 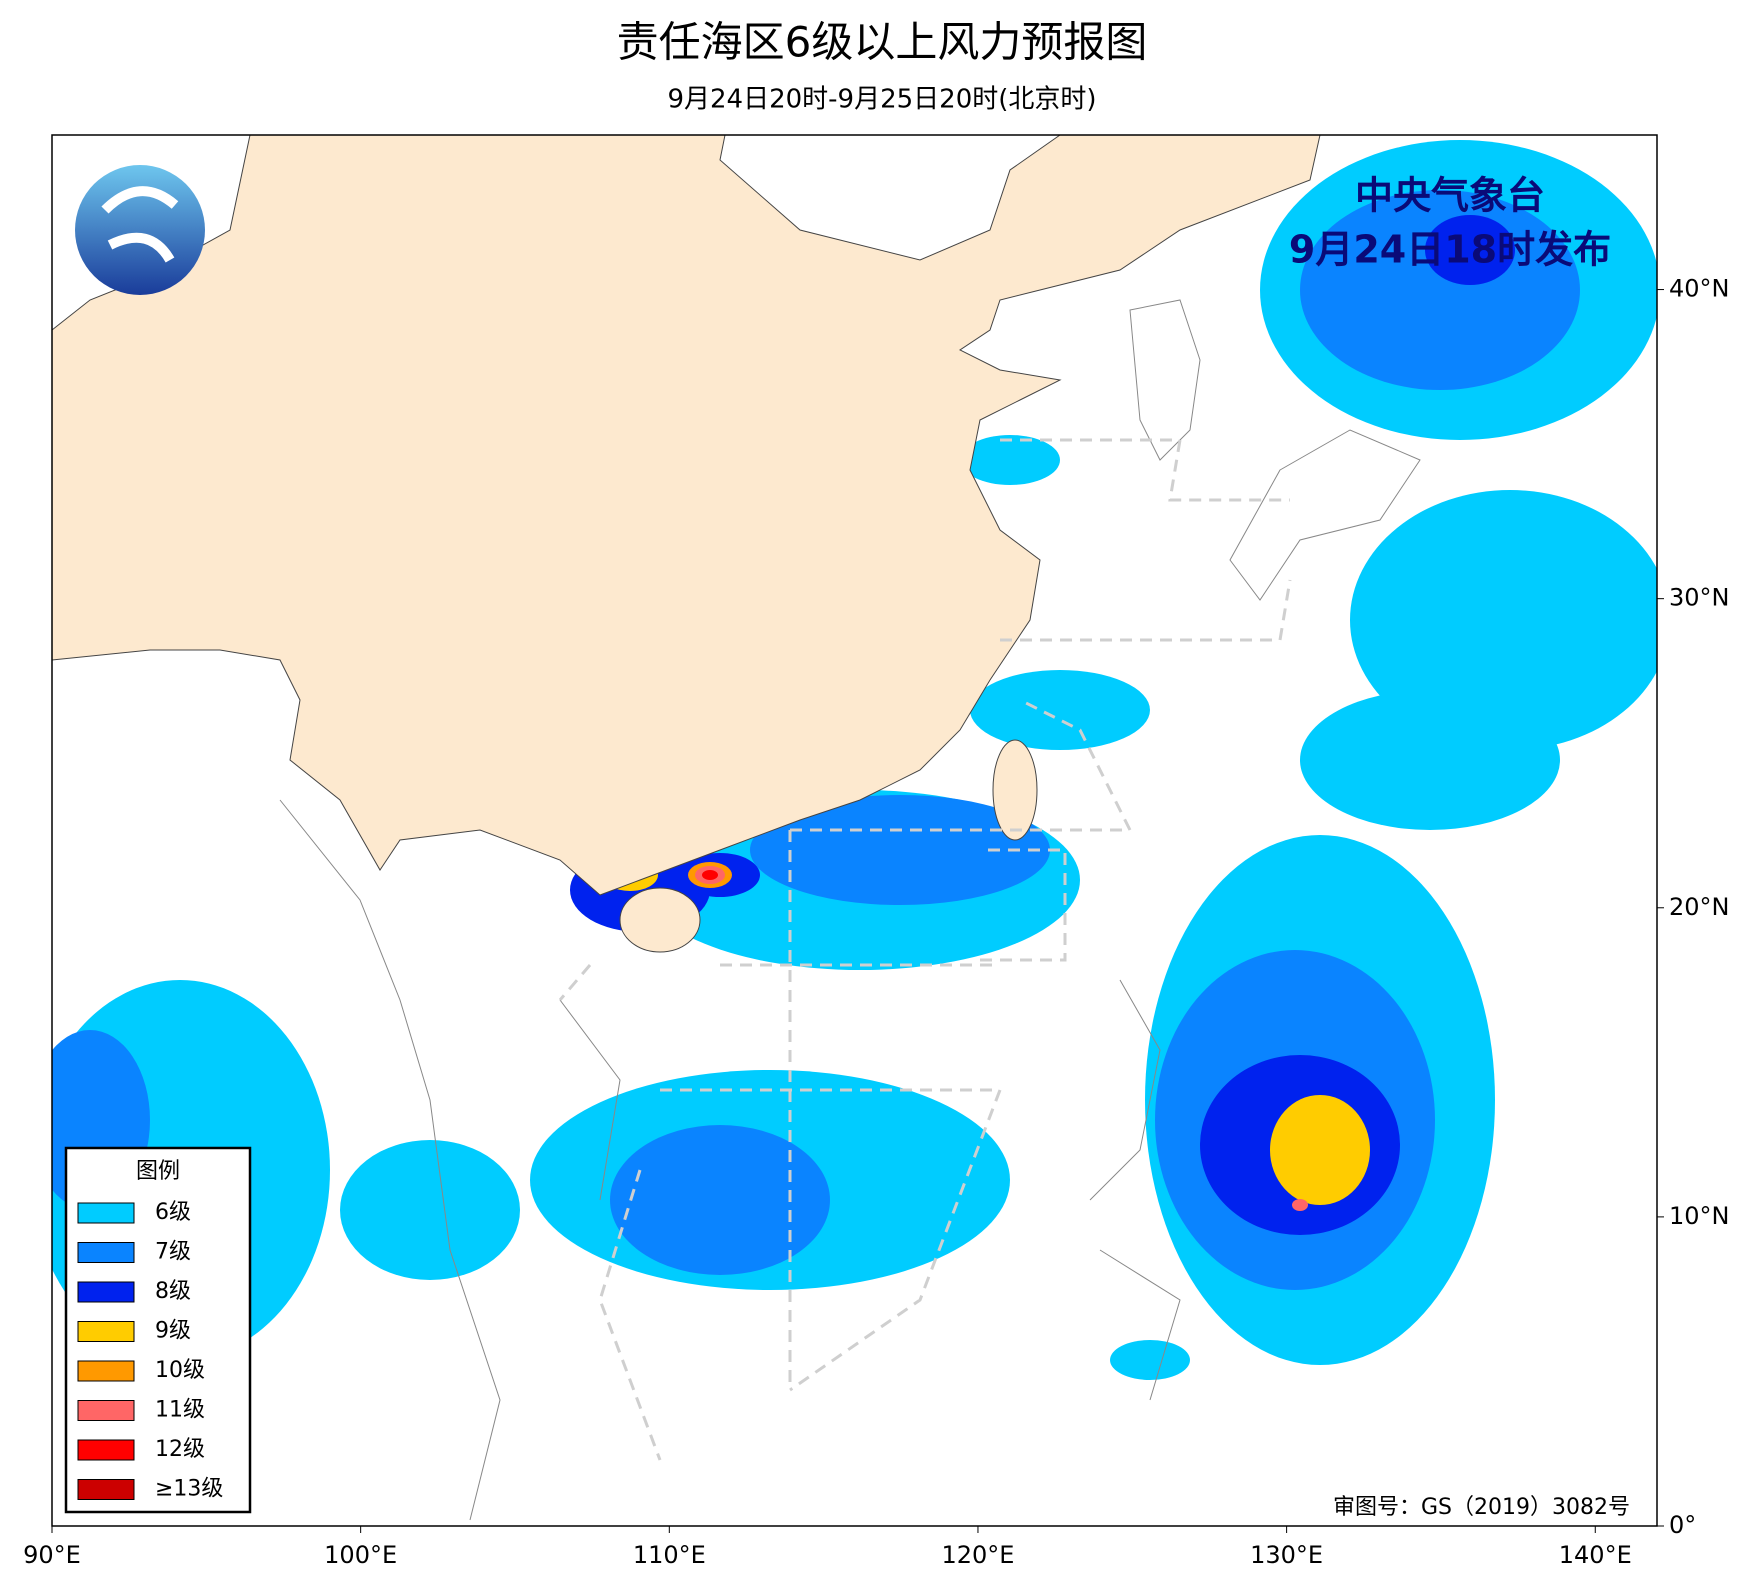 I want to click on x-tick-label: 100°E, so click(x=360, y=1555).